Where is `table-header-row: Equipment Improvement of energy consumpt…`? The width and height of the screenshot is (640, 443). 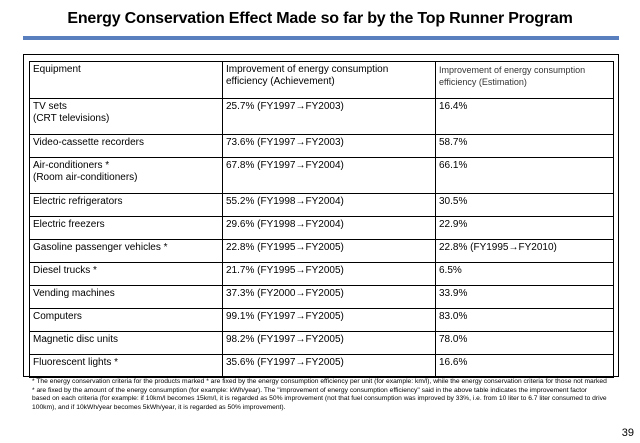 table-header-row: Equipment Improvement of energy consumpt… is located at coordinates (321, 80).